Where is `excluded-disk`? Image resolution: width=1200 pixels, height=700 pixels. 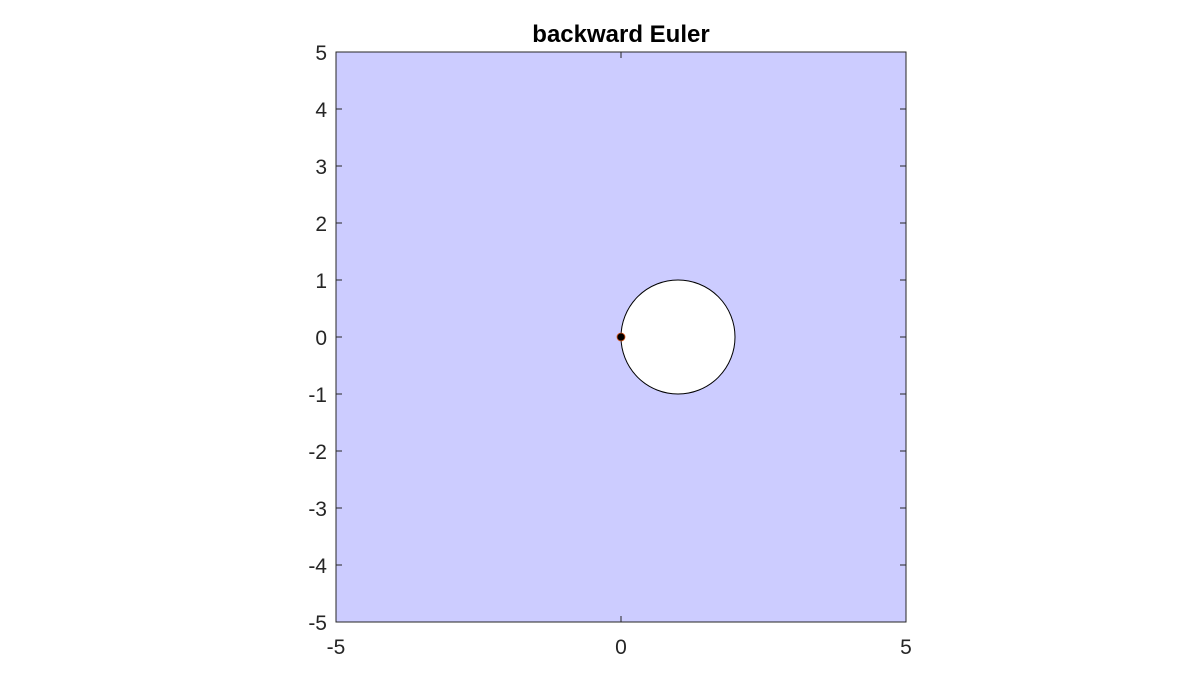
excluded-disk is located at coordinates (678, 337).